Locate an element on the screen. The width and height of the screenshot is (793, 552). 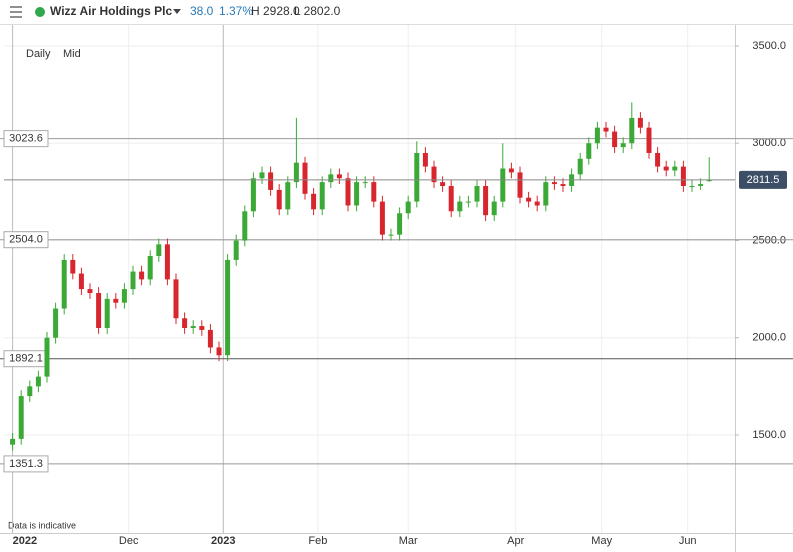
y-tick-label: 3500.0 is located at coordinates (769, 46).